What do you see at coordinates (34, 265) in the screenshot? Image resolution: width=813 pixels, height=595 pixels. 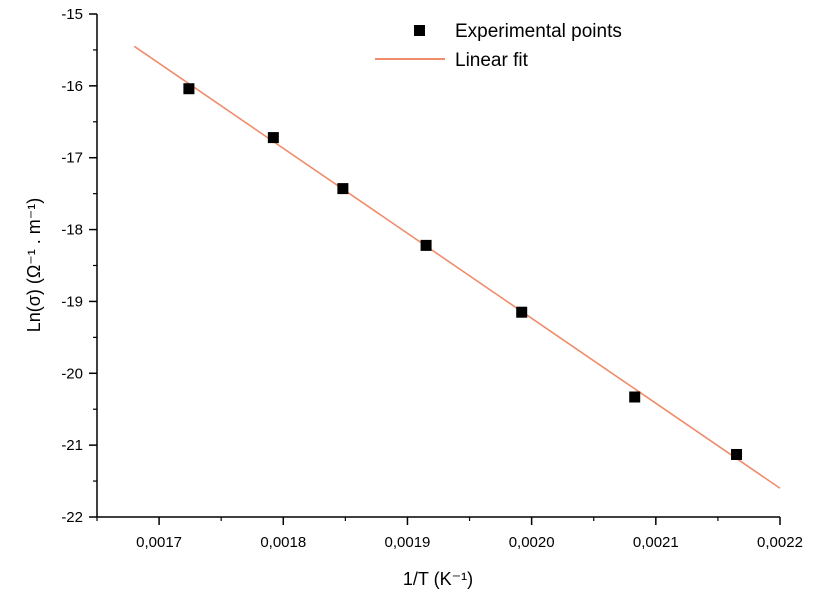 I see `y-axis-title: Ln(σ) (Ω⁻¹ . m⁻¹)` at bounding box center [34, 265].